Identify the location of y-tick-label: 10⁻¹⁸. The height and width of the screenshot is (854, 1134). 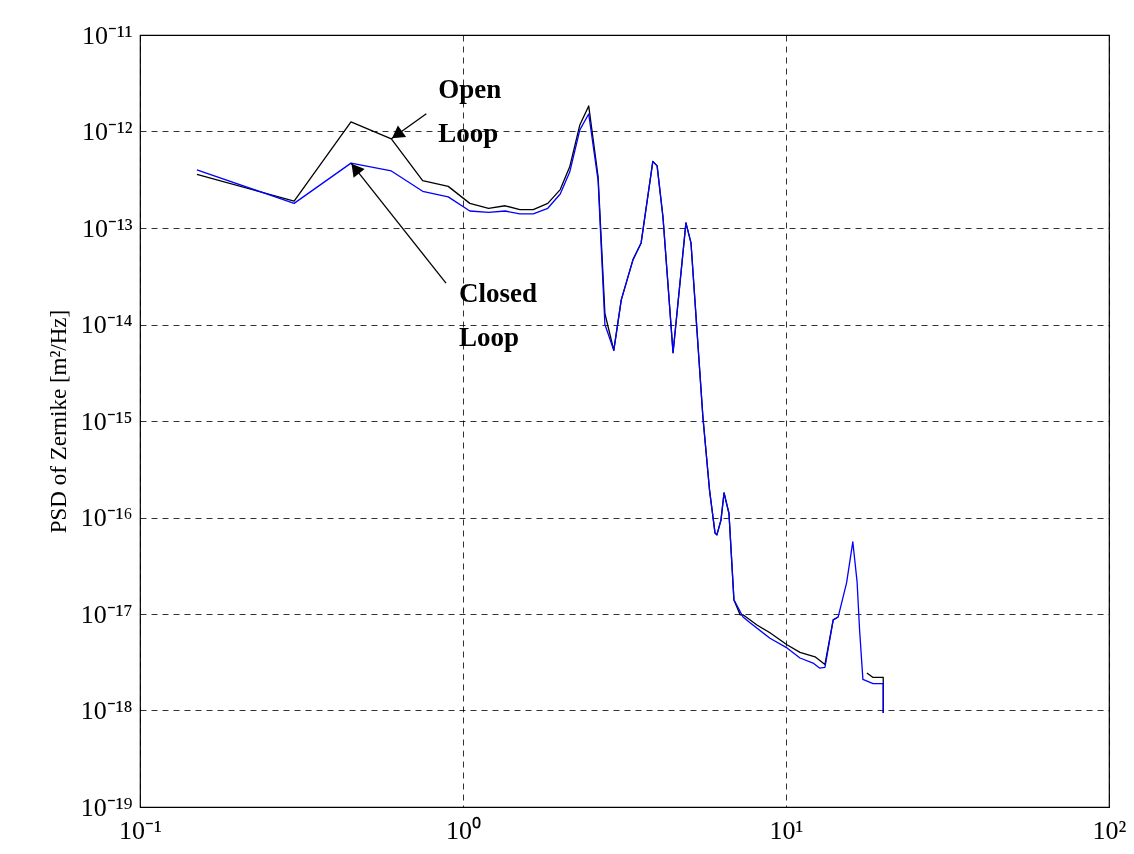
(106, 710).